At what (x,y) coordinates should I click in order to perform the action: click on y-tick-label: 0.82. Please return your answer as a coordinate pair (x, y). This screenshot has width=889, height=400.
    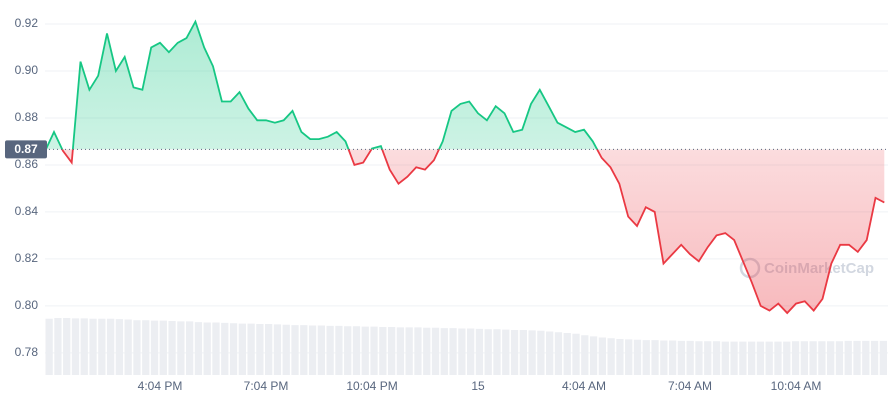
    Looking at the image, I should click on (27, 258).